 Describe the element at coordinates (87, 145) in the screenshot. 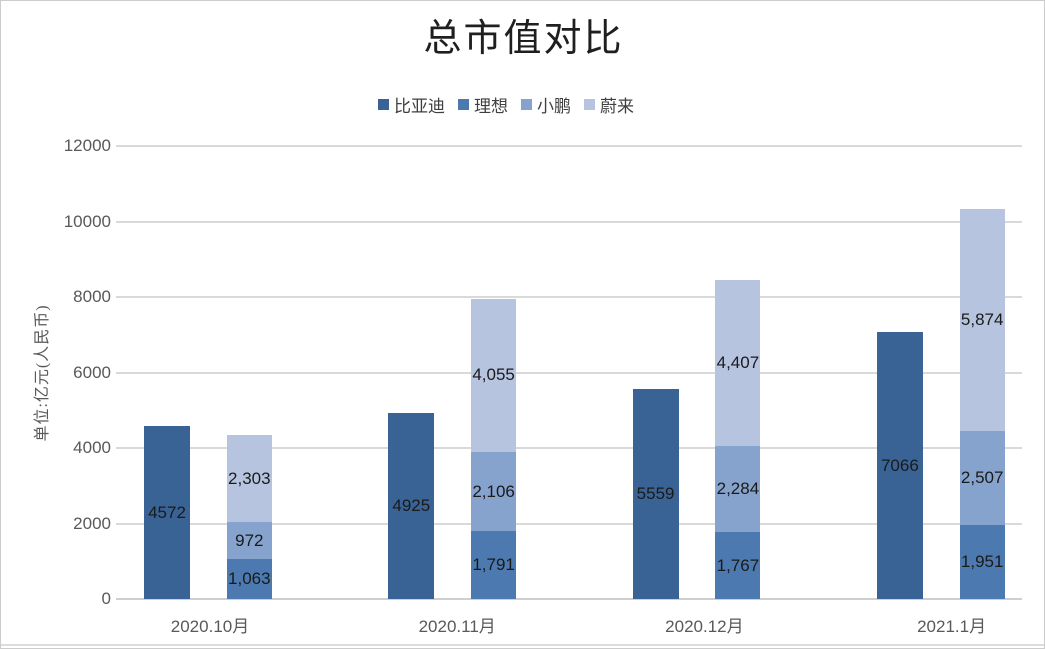

I see `y-tick-label: 12000` at that location.